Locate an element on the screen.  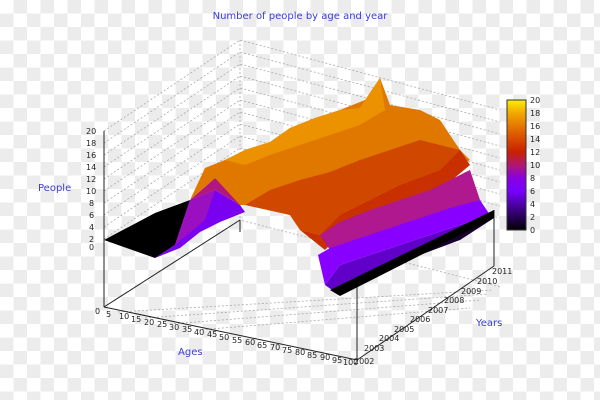
colorbar is located at coordinates (516, 165).